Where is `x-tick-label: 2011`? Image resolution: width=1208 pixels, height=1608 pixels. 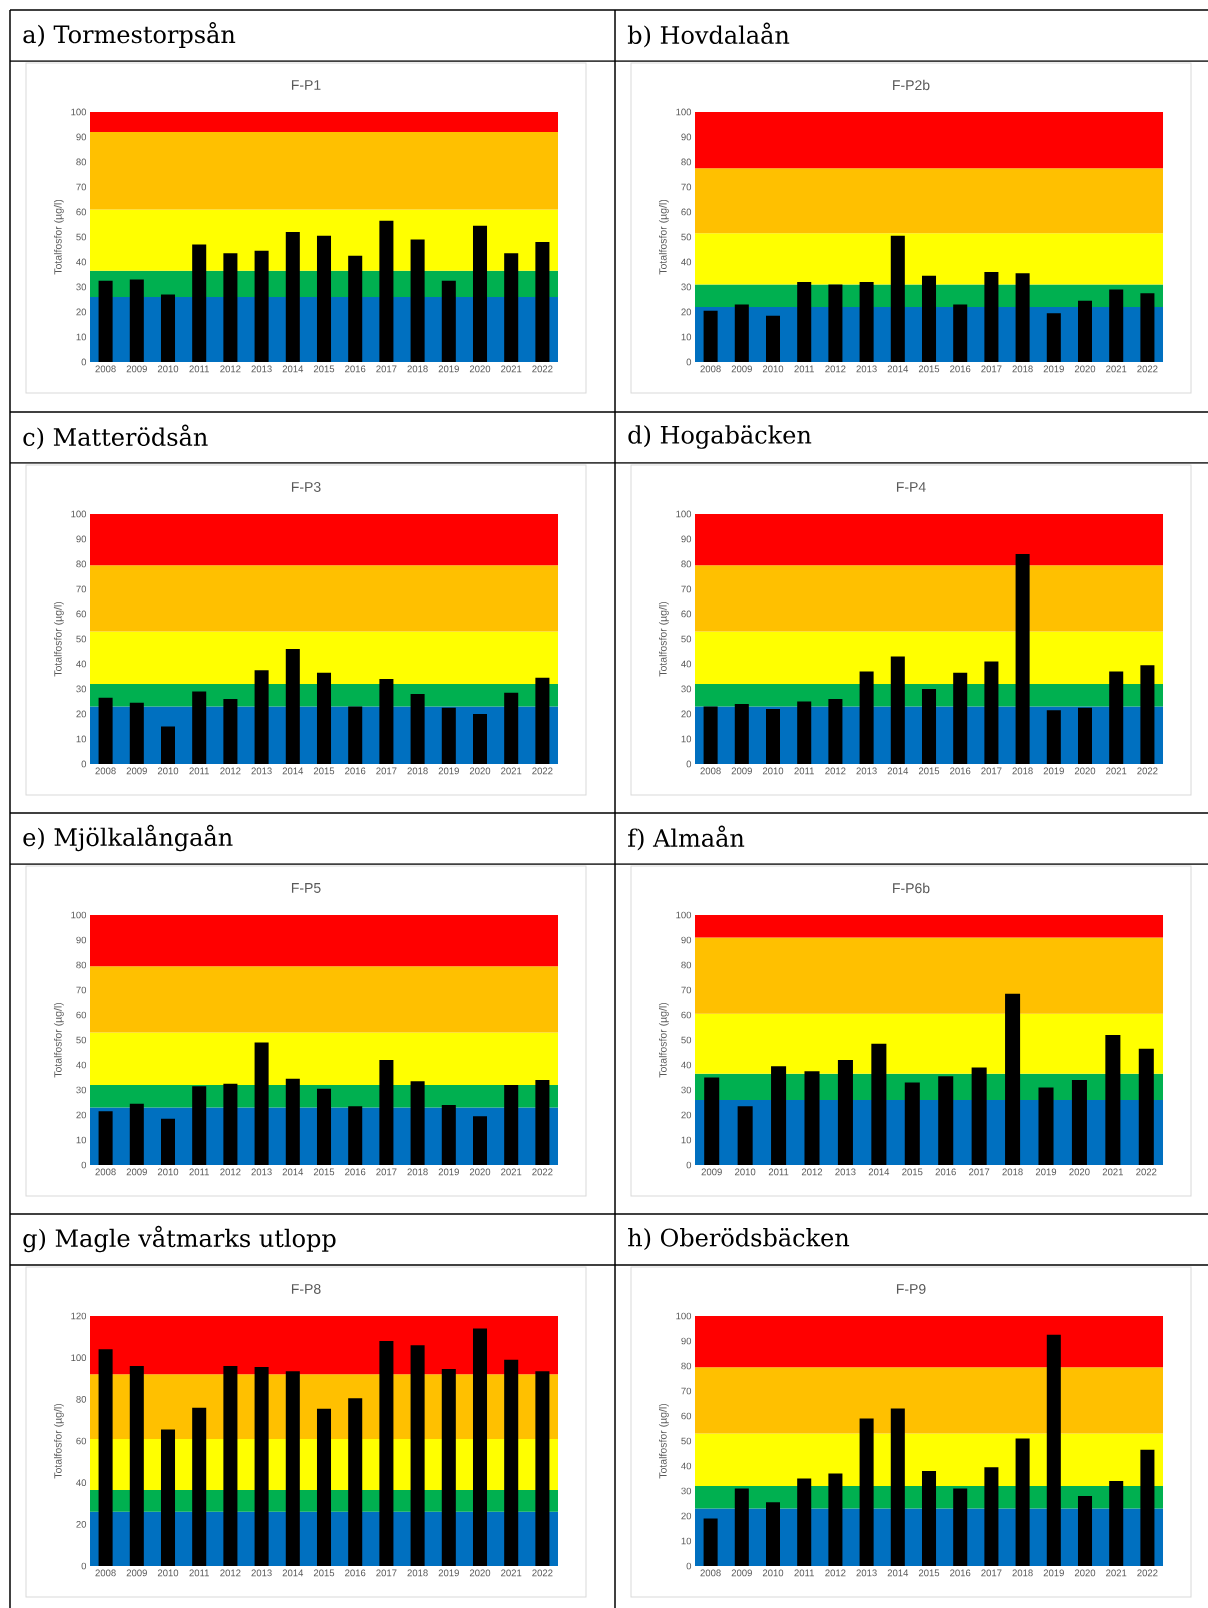
x-tick-label: 2011 is located at coordinates (804, 1573).